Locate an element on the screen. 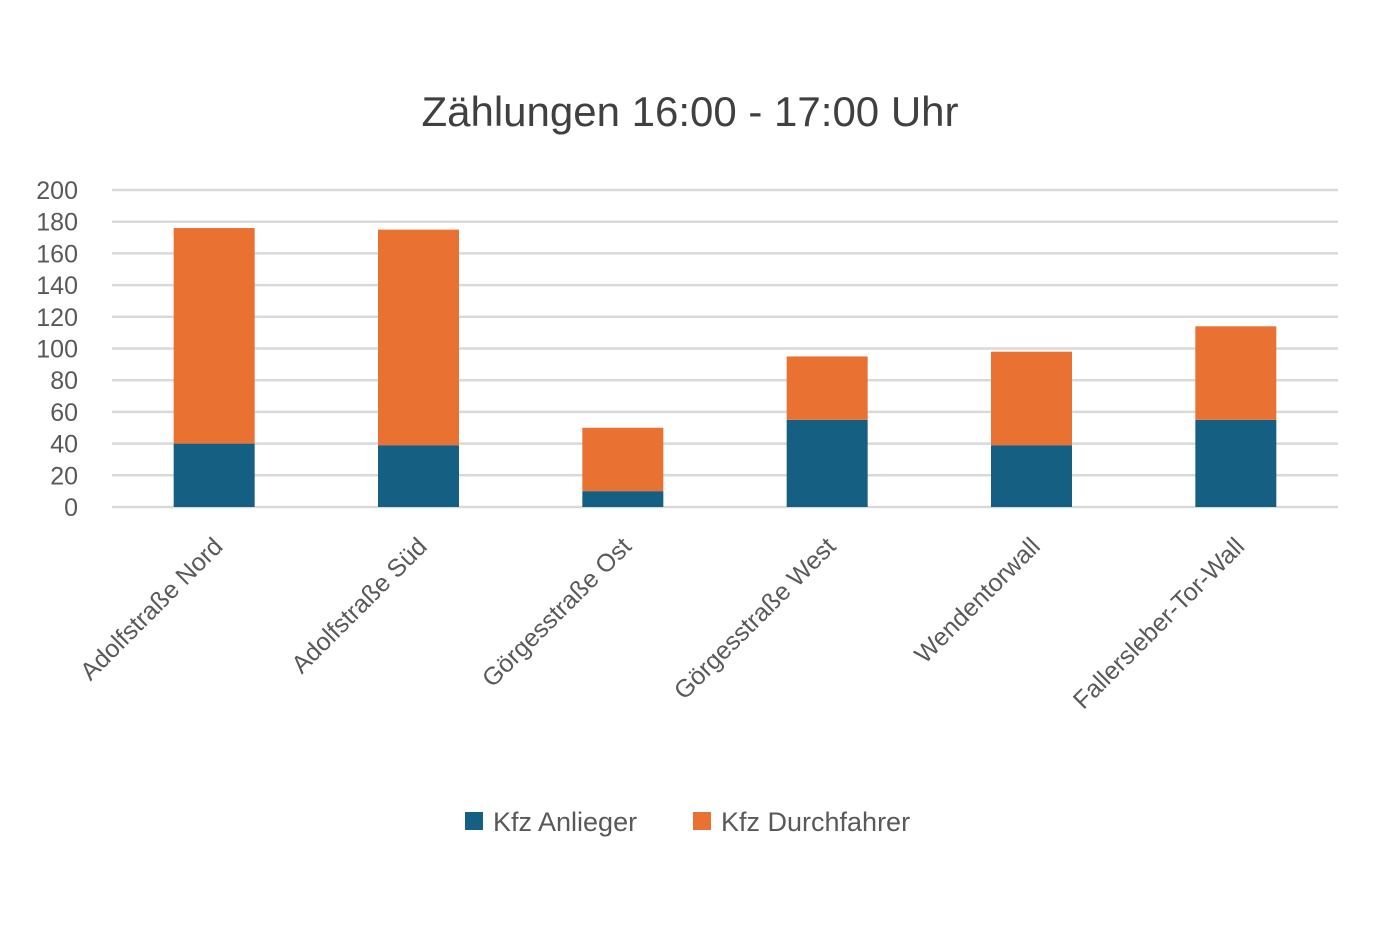 The width and height of the screenshot is (1384, 927). y-tick-label: 160 is located at coordinates (57, 254).